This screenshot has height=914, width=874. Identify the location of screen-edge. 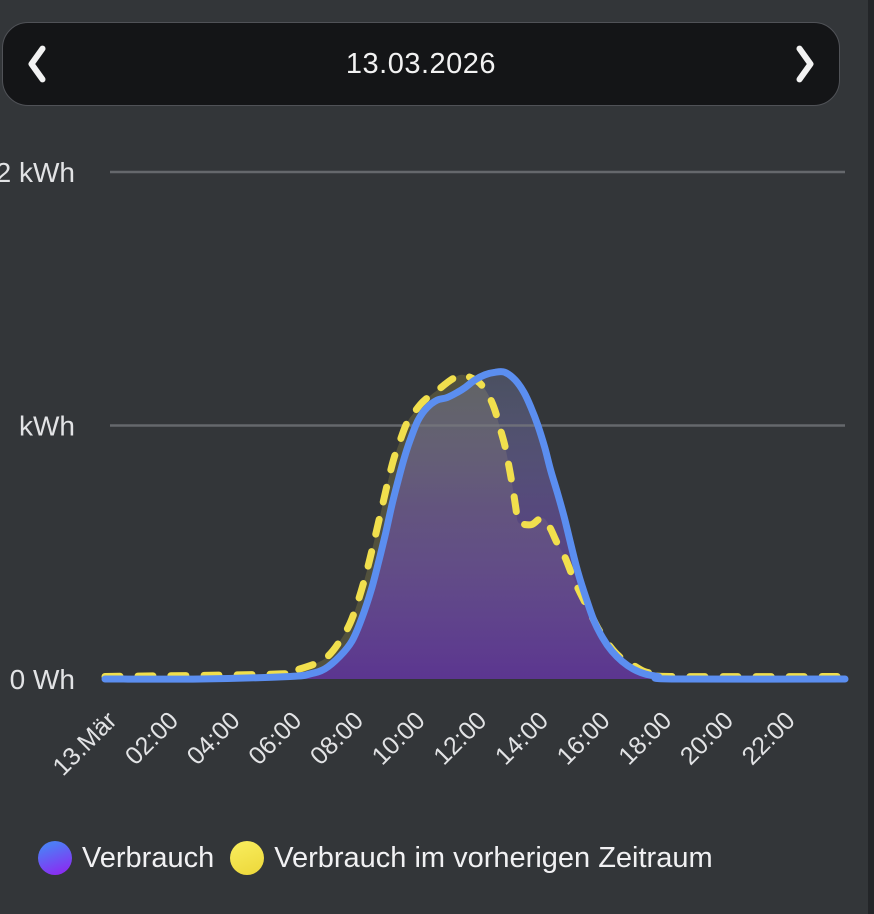
(871, 457).